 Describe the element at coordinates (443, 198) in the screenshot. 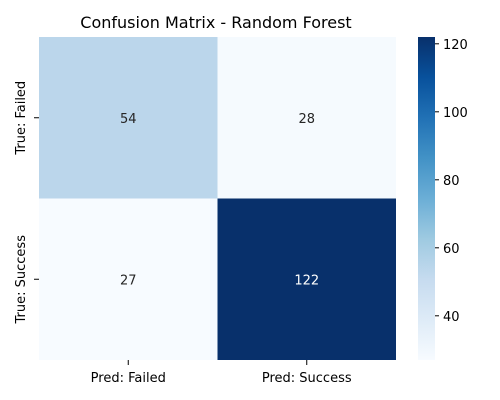

I see `colorbar: 40 60 80 100 120` at that location.